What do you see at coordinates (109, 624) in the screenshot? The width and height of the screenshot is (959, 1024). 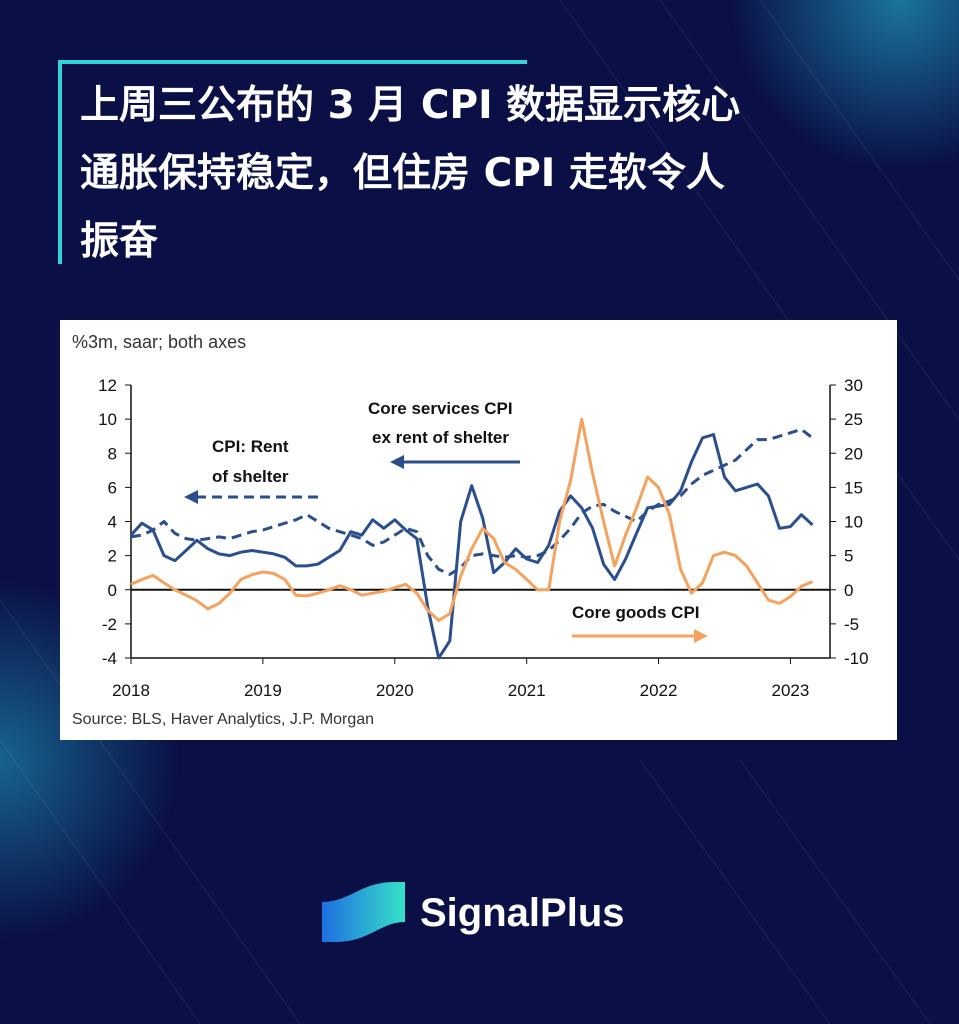 I see `y-tick-label: -2` at bounding box center [109, 624].